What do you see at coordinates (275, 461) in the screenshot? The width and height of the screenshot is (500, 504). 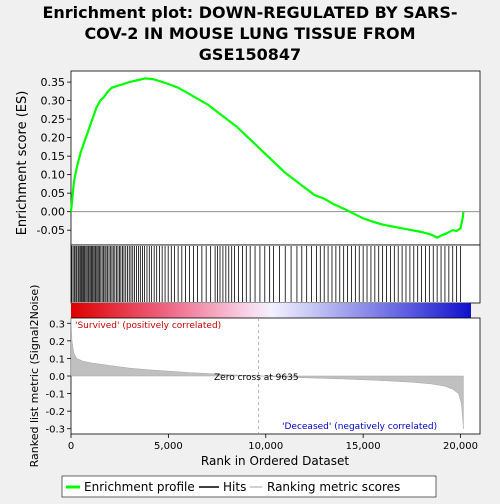 I see `xlabel: Rank in Ordered Dataset` at bounding box center [275, 461].